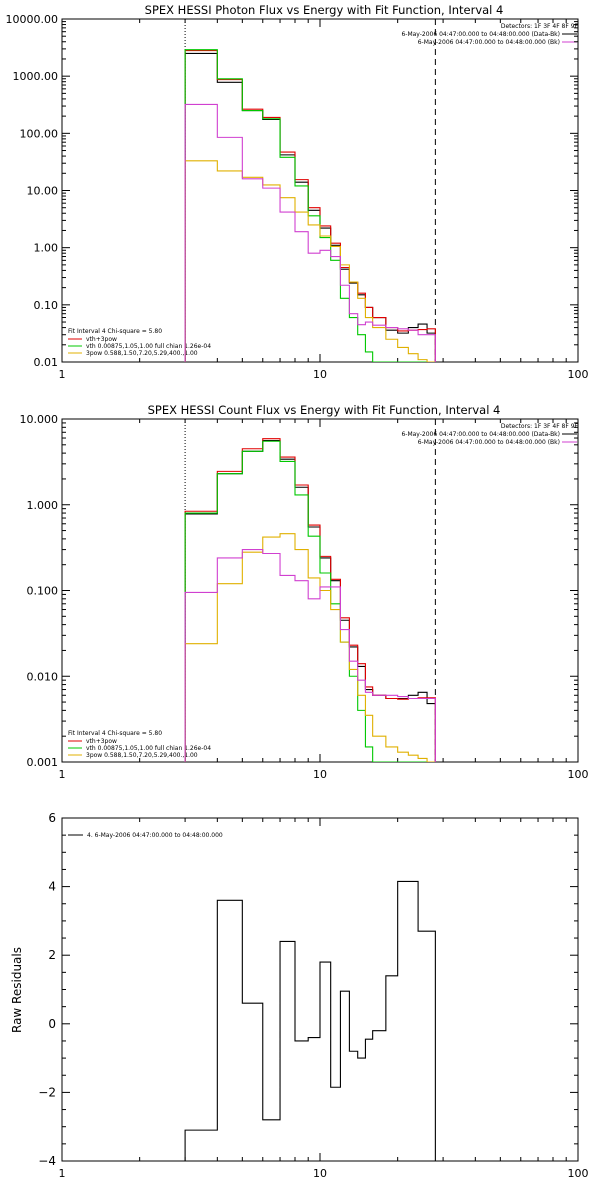 This screenshot has height=1200, width=600. Describe the element at coordinates (46, 305) in the screenshot. I see `panel1-y-tick-label: 0.10` at that location.